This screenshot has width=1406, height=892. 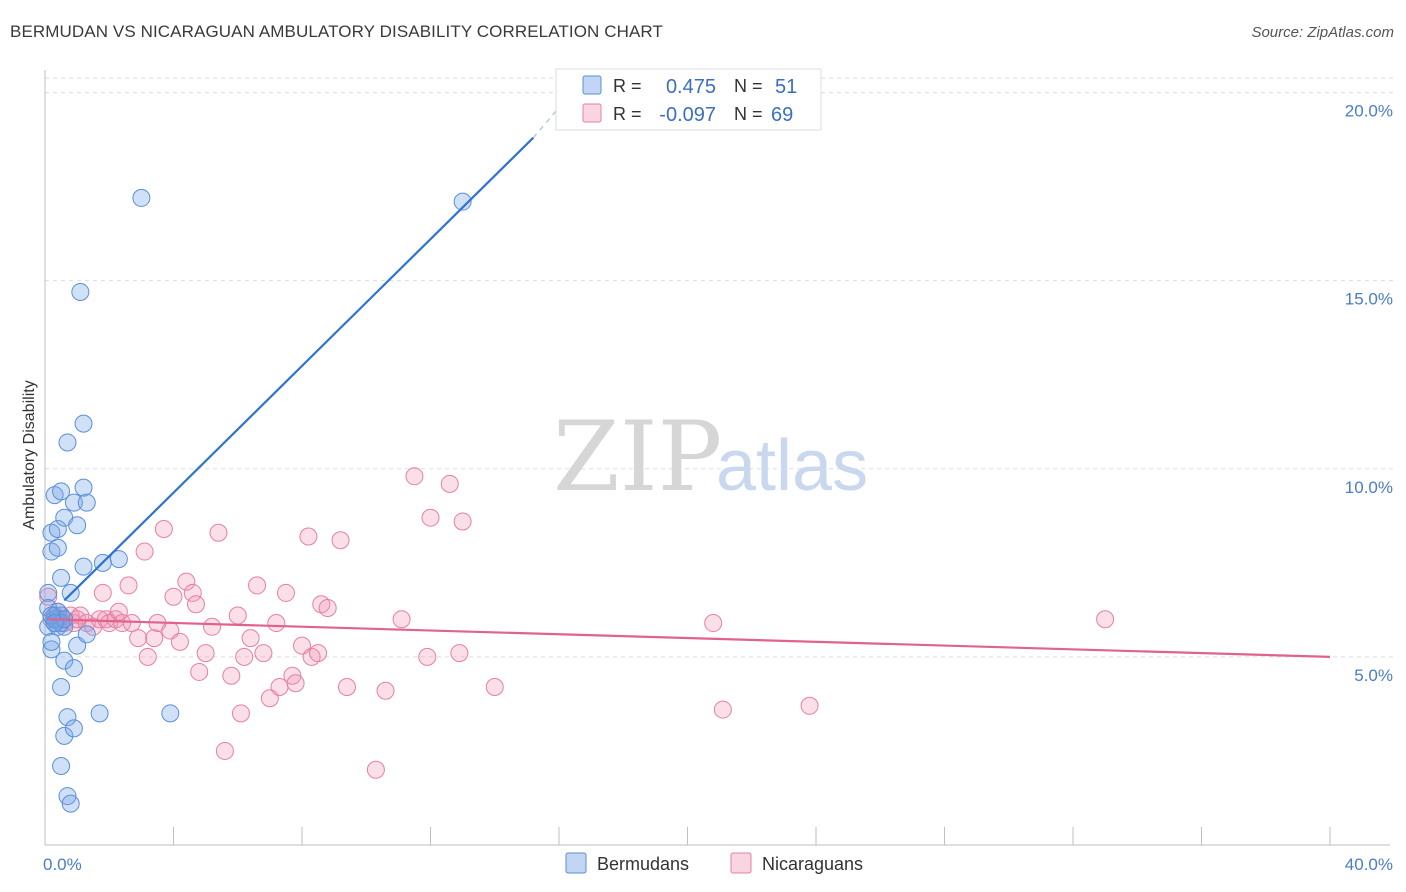 I want to click on watermark-zip: ZIP, so click(x=637, y=457).